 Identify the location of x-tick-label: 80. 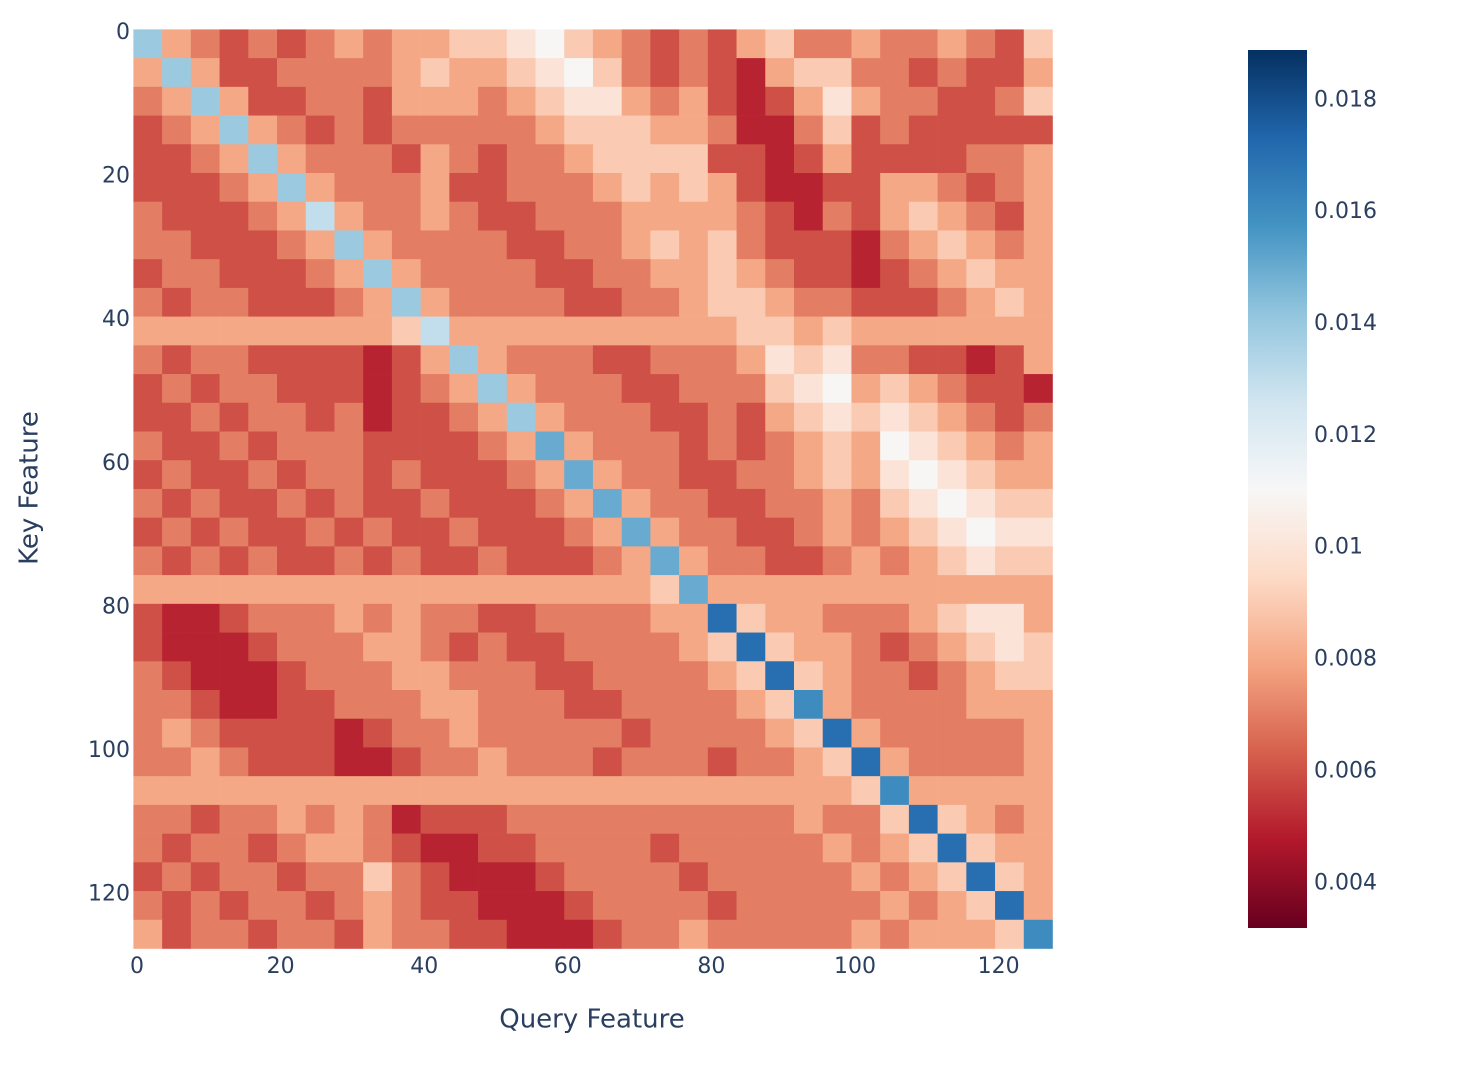
(711, 966).